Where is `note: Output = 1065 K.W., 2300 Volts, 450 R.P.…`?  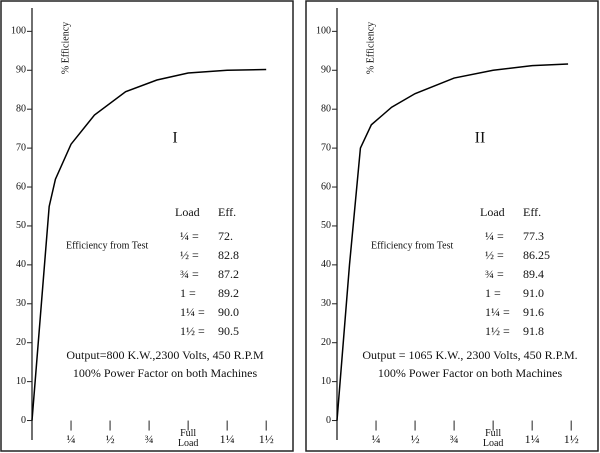
note: Output = 1065 K.W., 2300 Volts, 450 R.P.… is located at coordinates (469, 355).